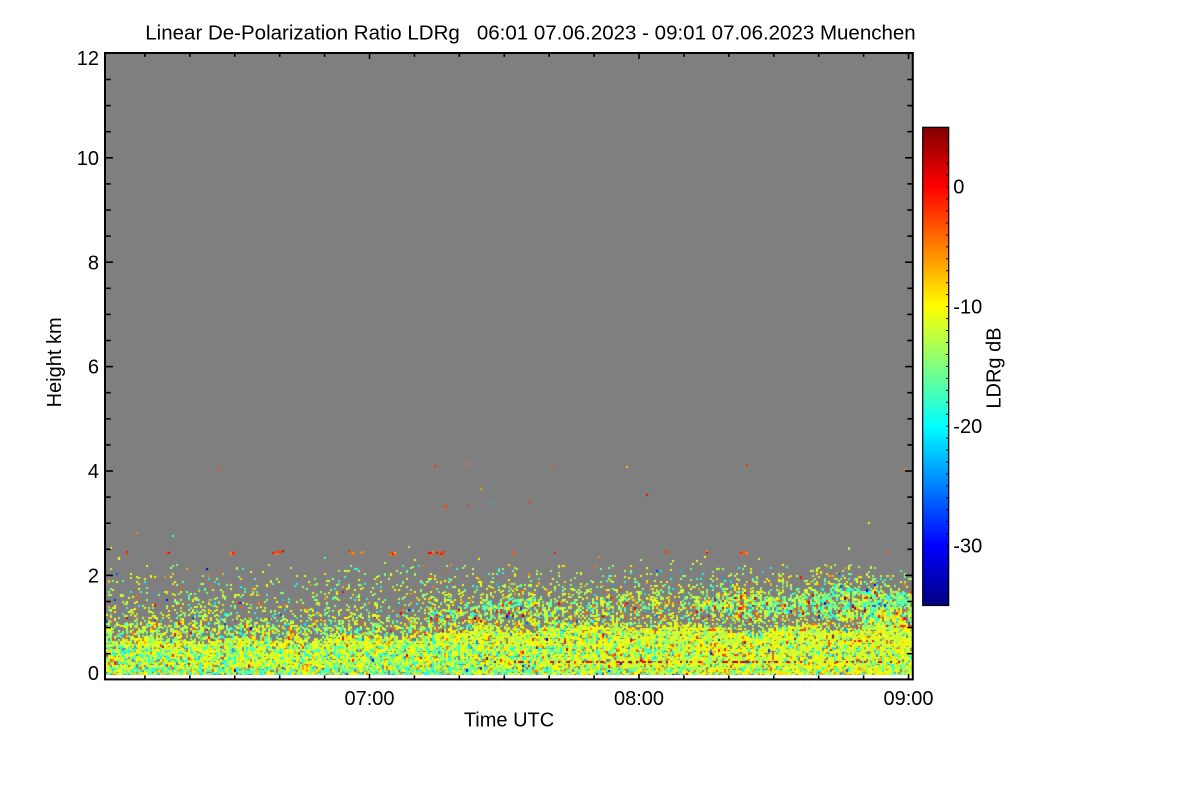 The width and height of the screenshot is (1200, 800). I want to click on svg-text: 4, so click(93, 472).